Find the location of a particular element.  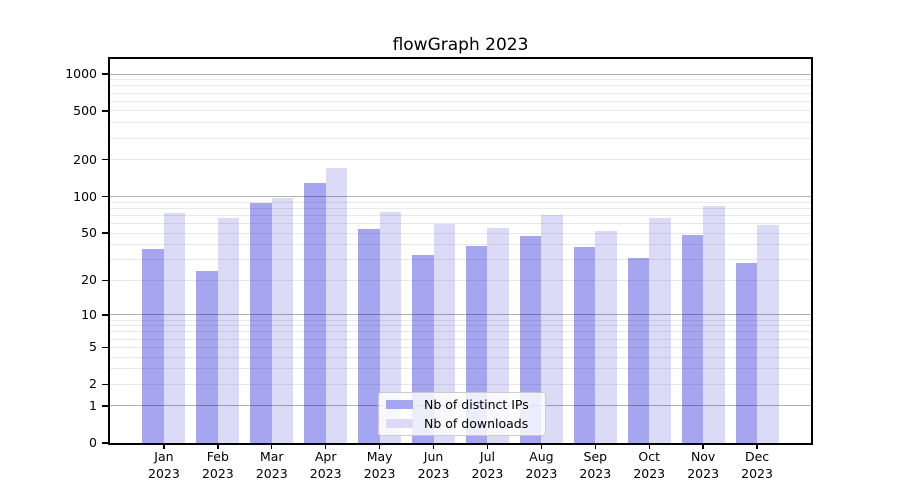

x-tick-label: Oct 2023 is located at coordinates (649, 465).